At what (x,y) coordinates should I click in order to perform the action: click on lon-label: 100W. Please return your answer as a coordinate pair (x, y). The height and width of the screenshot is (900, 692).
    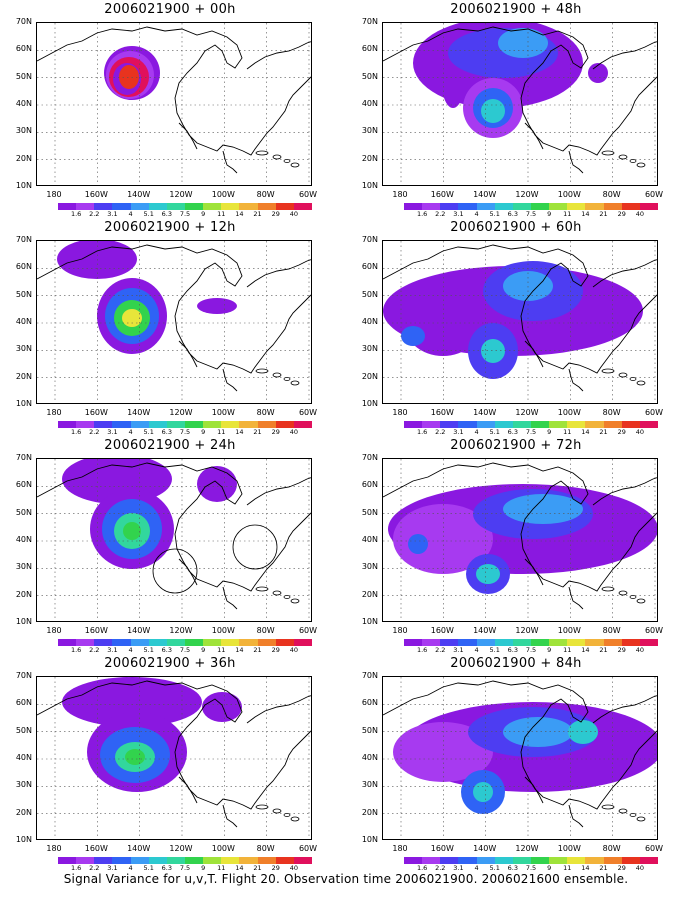
    Looking at the image, I should click on (223, 412).